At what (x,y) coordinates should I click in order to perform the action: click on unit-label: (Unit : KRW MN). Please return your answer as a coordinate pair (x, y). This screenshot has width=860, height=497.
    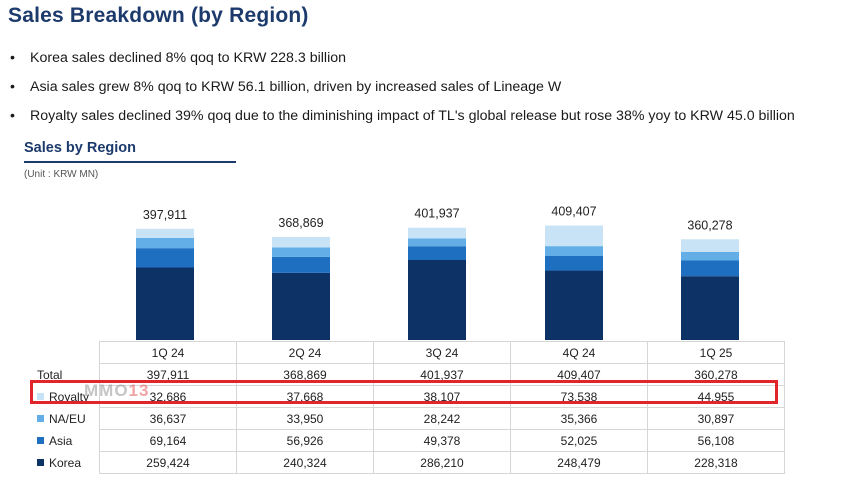
    Looking at the image, I should click on (61, 174).